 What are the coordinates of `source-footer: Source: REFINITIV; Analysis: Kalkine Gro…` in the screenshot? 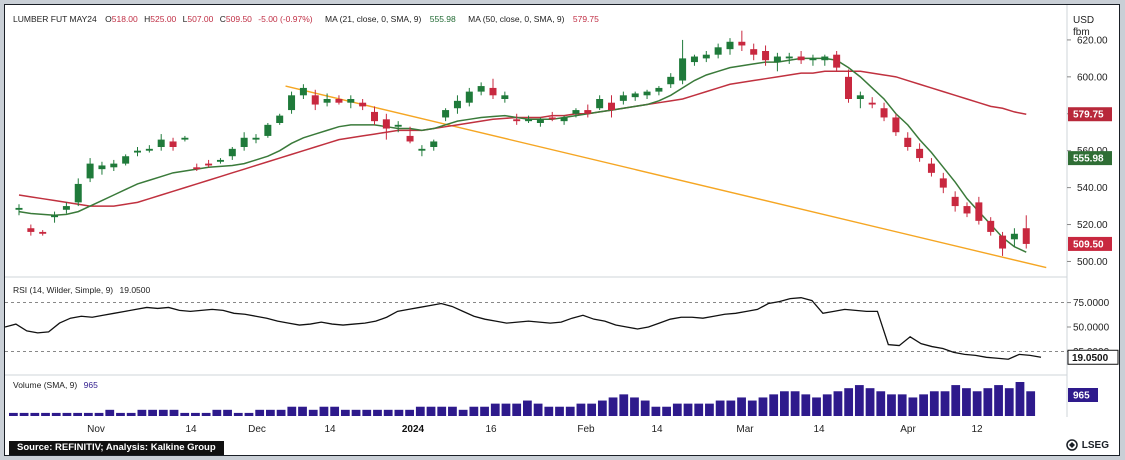 It's located at (116, 448).